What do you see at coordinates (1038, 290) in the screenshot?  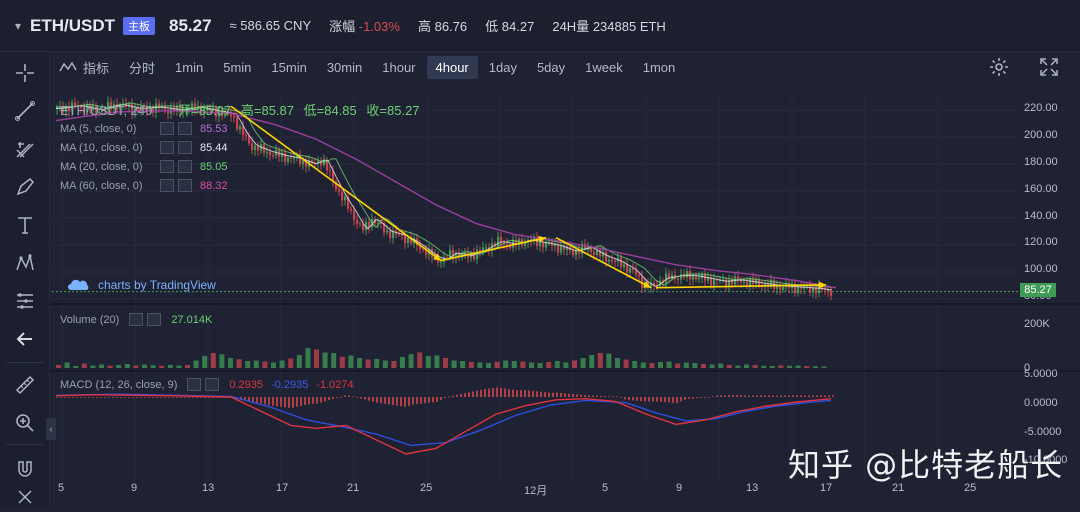 I see `current-price-tag: 85.27` at bounding box center [1038, 290].